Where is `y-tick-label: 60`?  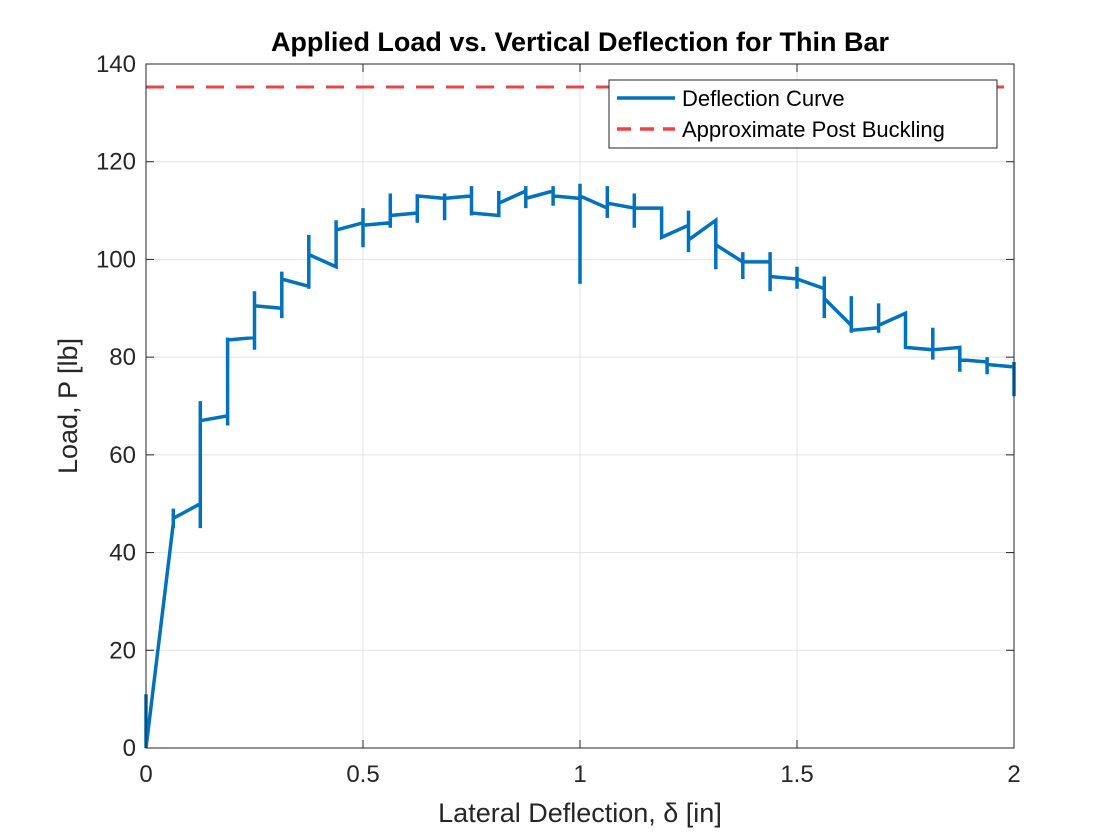 y-tick-label: 60 is located at coordinates (122, 455).